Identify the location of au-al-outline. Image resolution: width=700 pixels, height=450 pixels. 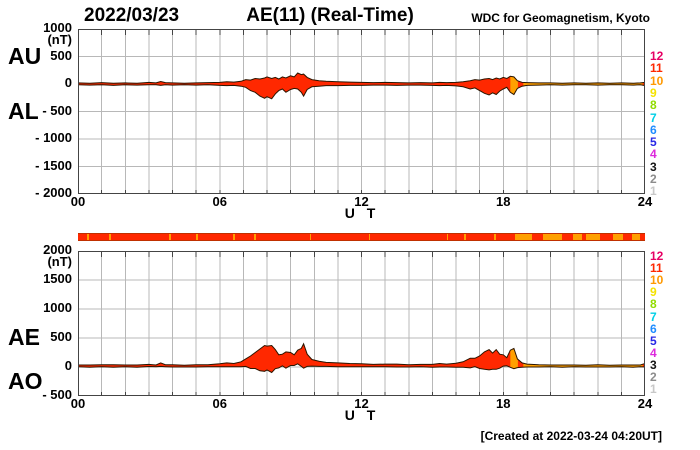
(361, 86).